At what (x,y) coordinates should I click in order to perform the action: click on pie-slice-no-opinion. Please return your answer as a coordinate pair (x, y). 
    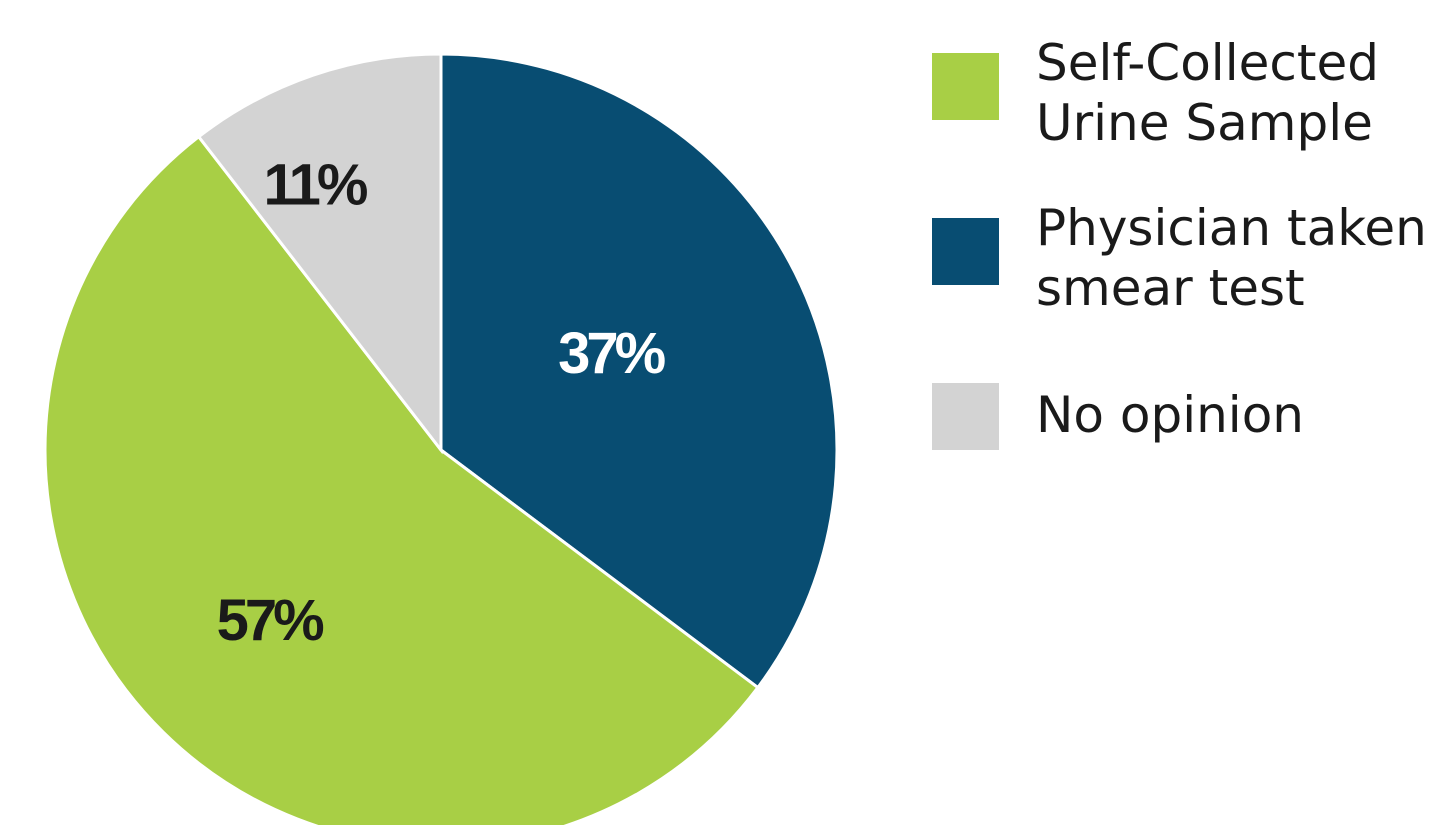
    Looking at the image, I should click on (319, 253).